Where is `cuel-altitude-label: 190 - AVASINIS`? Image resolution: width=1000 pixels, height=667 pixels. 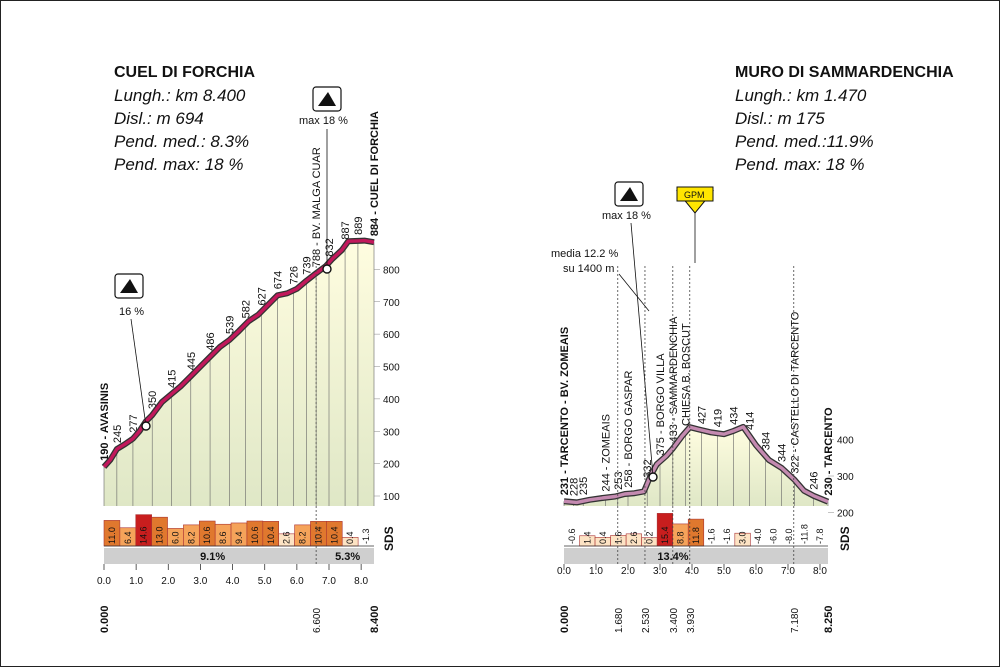 cuel-altitude-label: 190 - AVASINIS is located at coordinates (105, 422).